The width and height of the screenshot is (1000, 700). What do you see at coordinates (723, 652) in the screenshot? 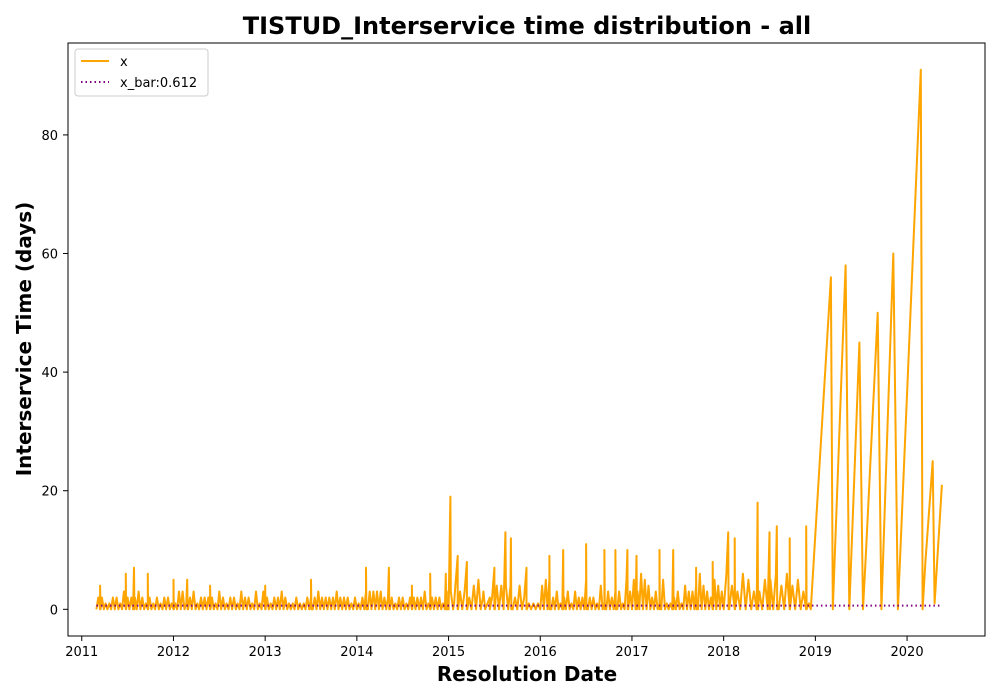
I see `x-tick-label: 2018` at bounding box center [723, 652].